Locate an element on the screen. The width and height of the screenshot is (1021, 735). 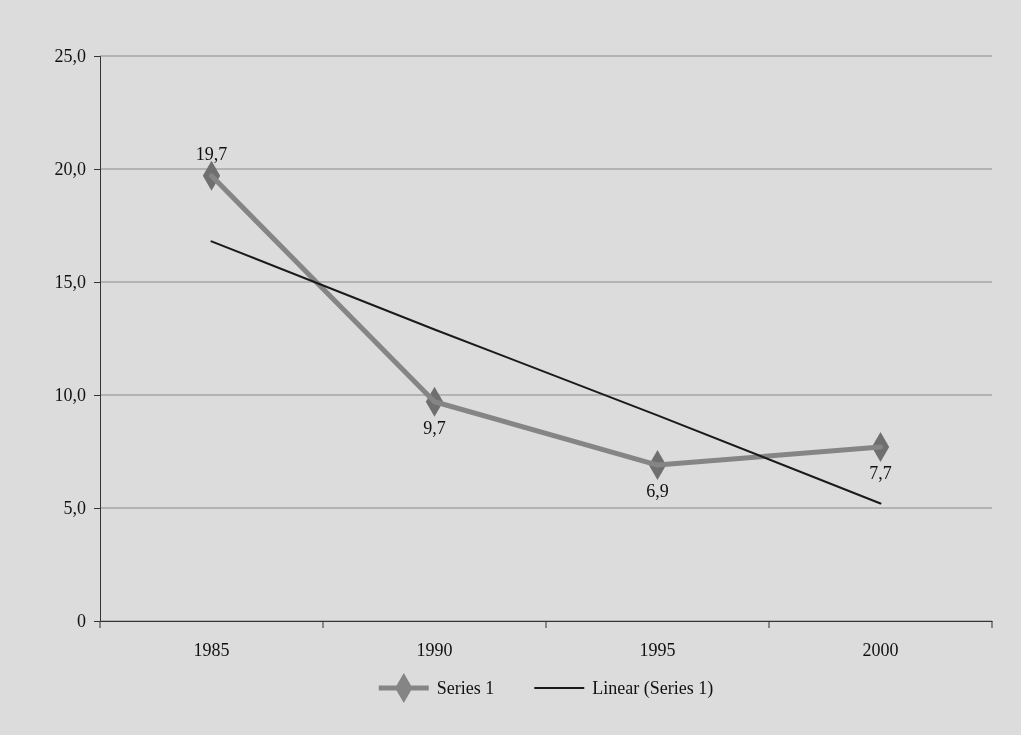
y-tick-label: 5,0 is located at coordinates (74, 508).